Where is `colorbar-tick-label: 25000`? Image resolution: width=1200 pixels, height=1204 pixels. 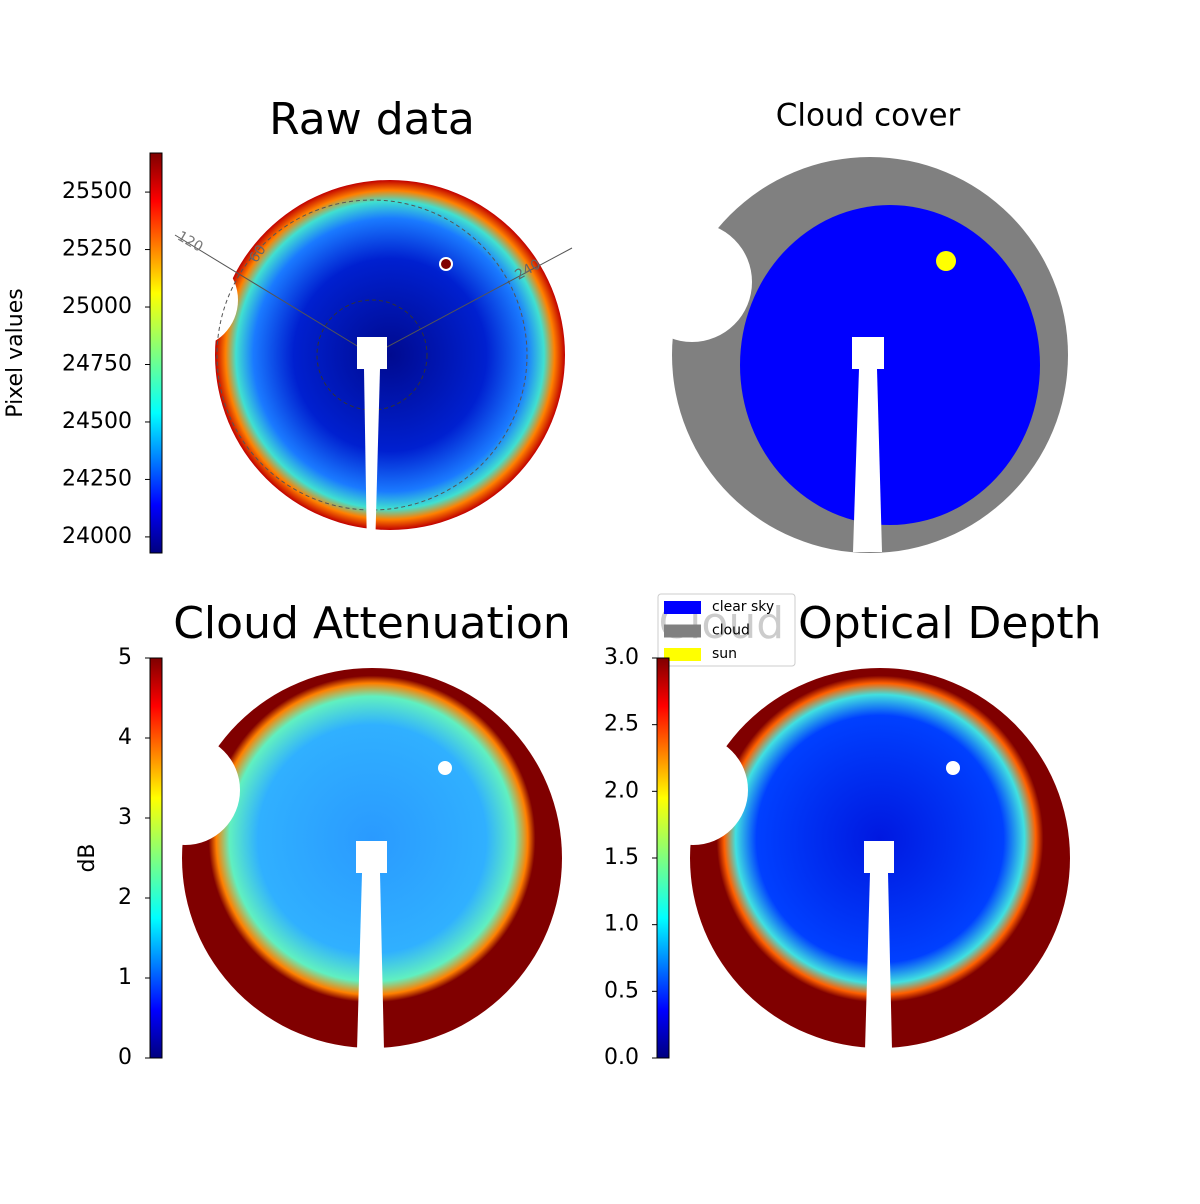 colorbar-tick-label: 25000 is located at coordinates (97, 306).